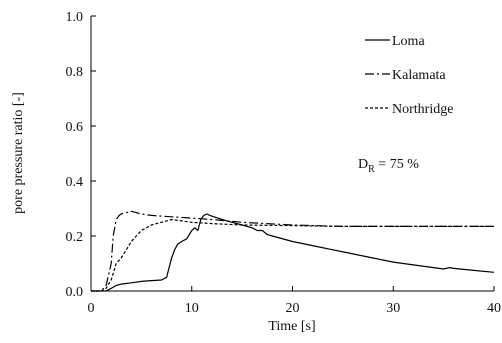 This screenshot has height=343, width=502. Describe the element at coordinates (75, 292) in the screenshot. I see `y-tick-label: 0.0` at that location.